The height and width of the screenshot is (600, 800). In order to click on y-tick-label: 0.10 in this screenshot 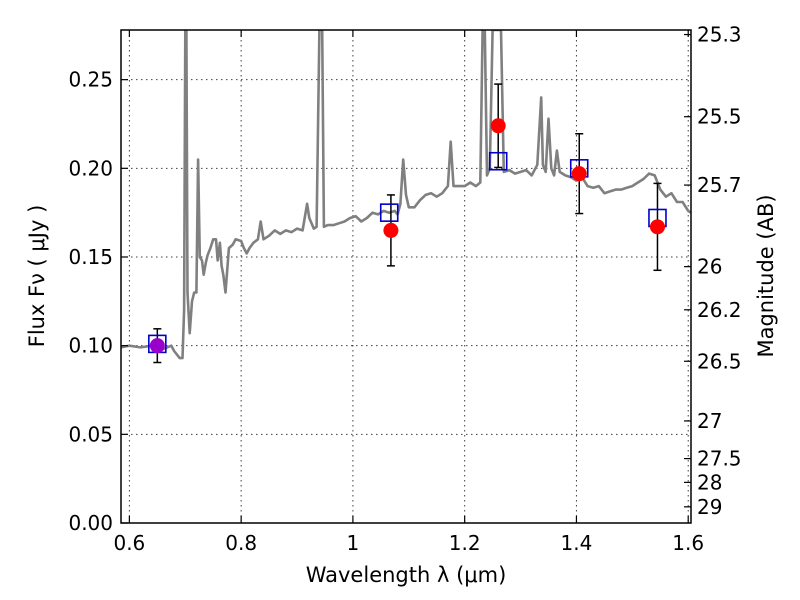, I will do `click(90, 346)`.